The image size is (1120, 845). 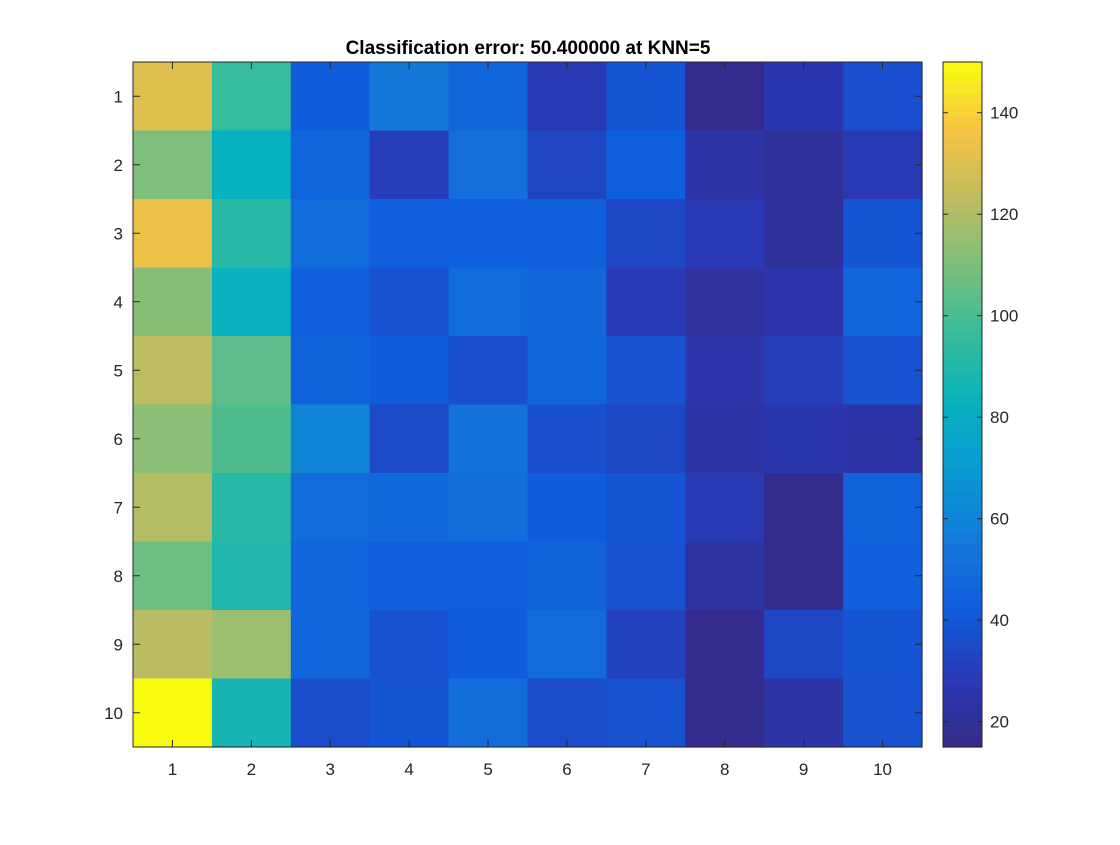 I want to click on colorbar-tick-label: 40, so click(x=999, y=620).